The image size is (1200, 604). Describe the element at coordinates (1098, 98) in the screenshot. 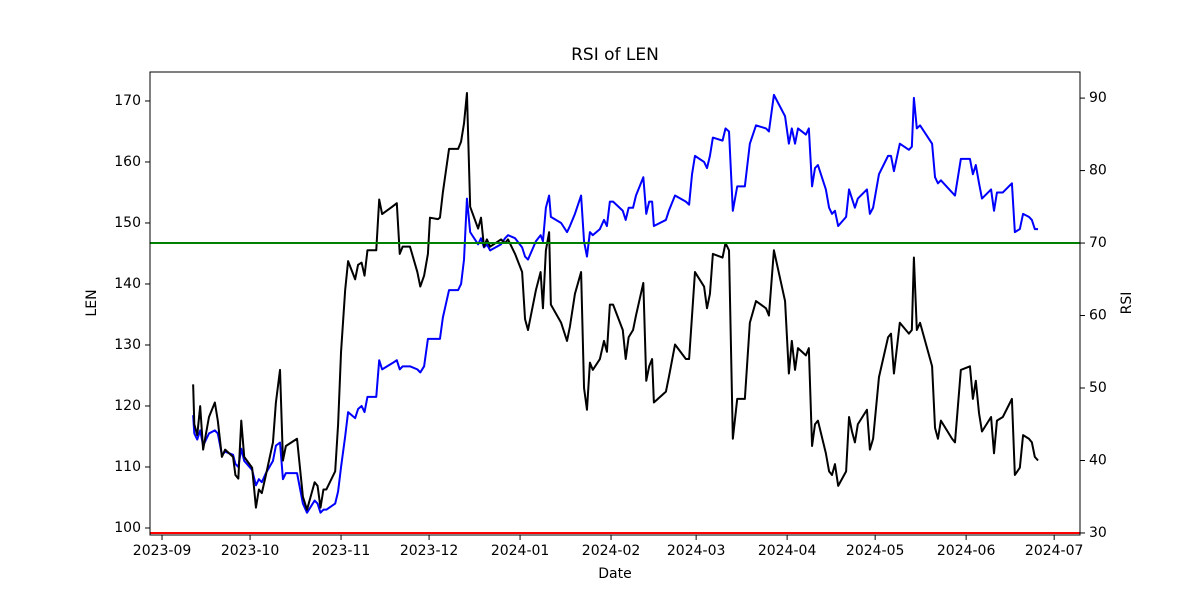

I see `y2-tick-label: 90` at that location.